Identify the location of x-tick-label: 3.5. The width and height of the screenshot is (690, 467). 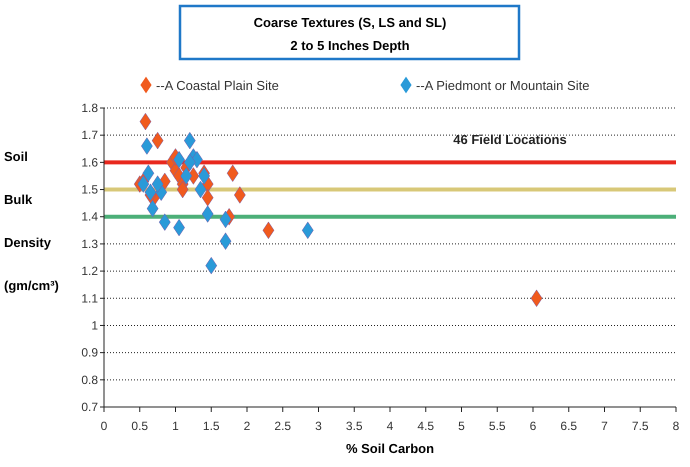
(354, 426).